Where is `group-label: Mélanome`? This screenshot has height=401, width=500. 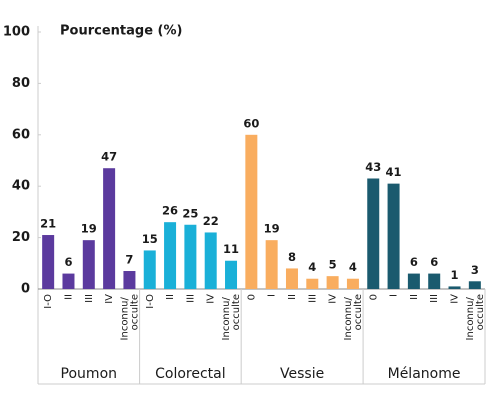 group-label: Mélanome is located at coordinates (424, 374).